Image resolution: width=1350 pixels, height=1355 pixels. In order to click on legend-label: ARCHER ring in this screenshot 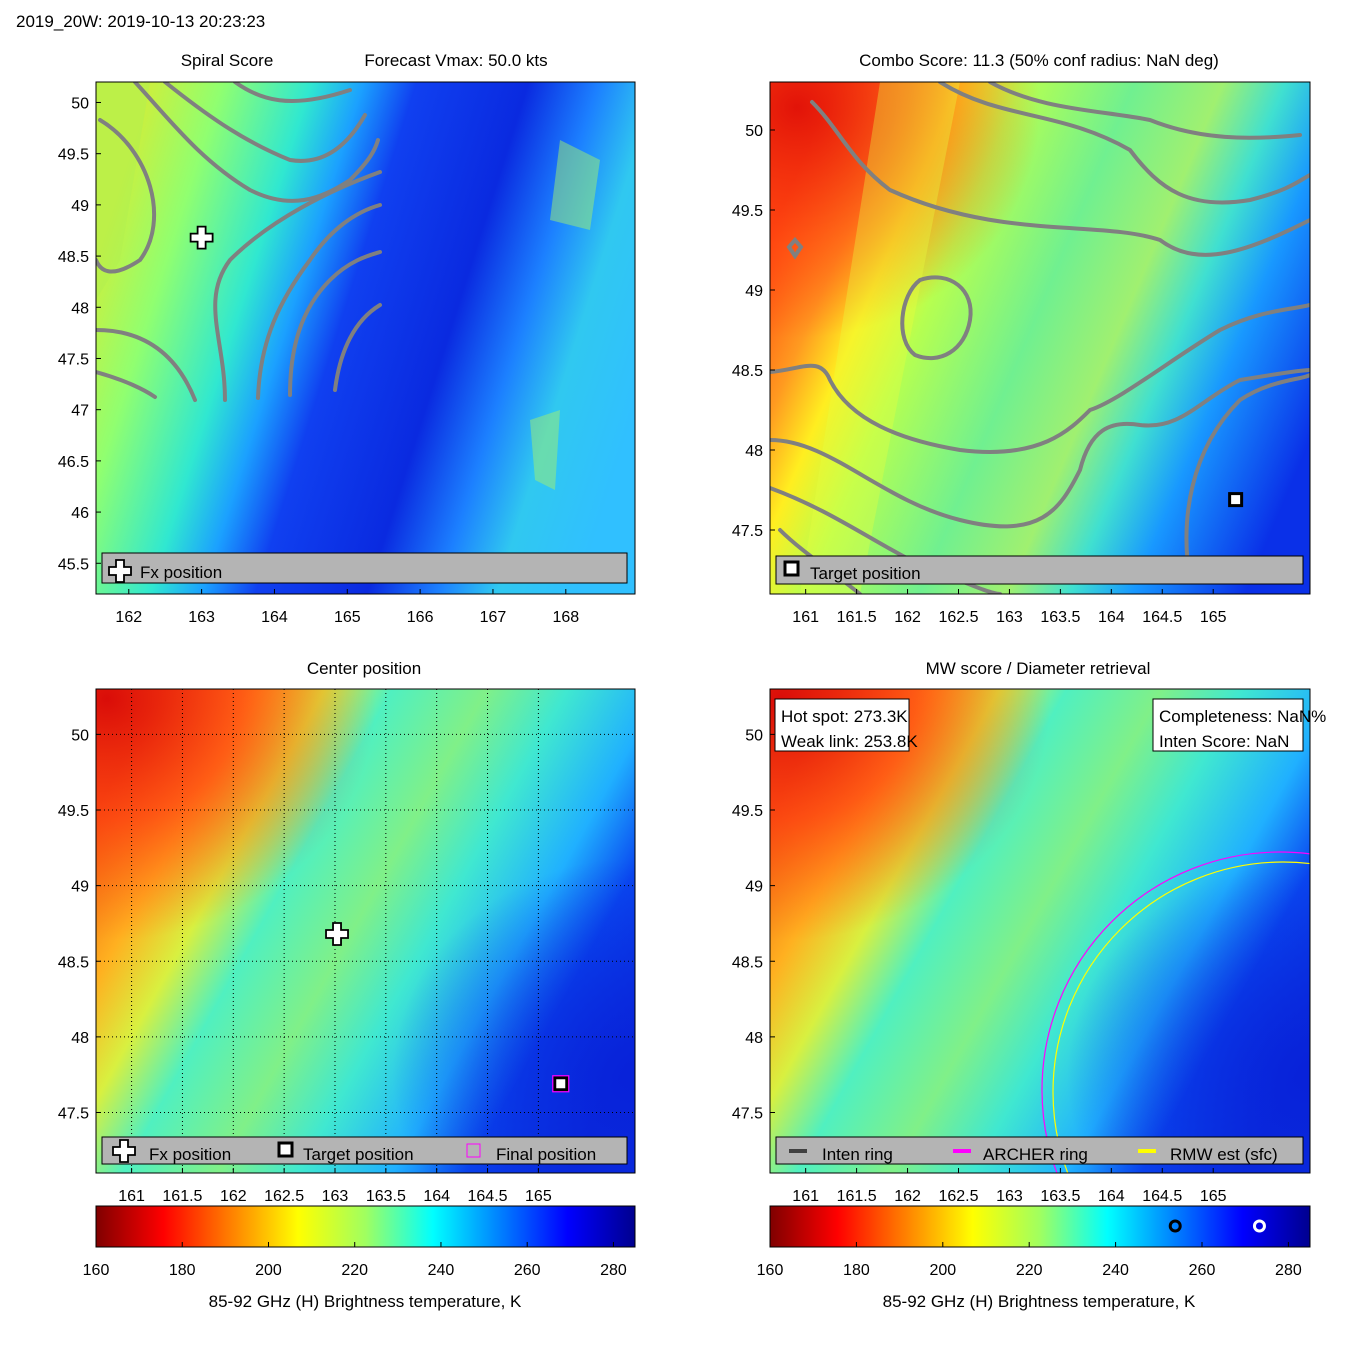, I will do `click(1035, 1154)`.